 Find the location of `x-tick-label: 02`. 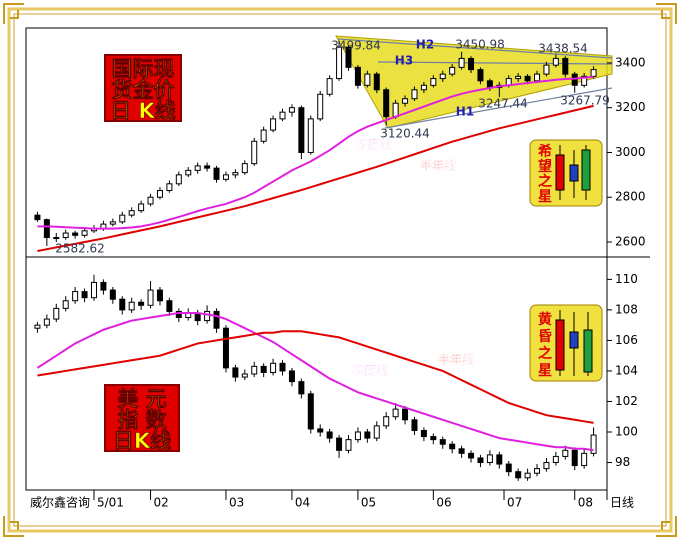

x-tick-label: 02 is located at coordinates (161, 503).